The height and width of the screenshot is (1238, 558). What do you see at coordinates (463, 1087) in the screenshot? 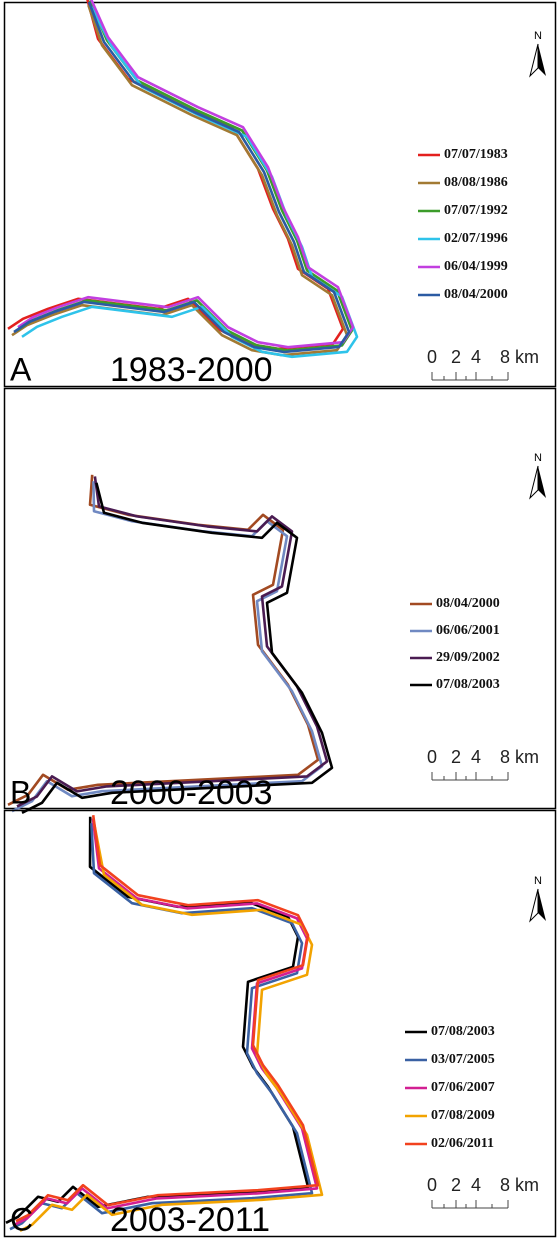
I see `legend-label: 07/06/2007` at bounding box center [463, 1087].